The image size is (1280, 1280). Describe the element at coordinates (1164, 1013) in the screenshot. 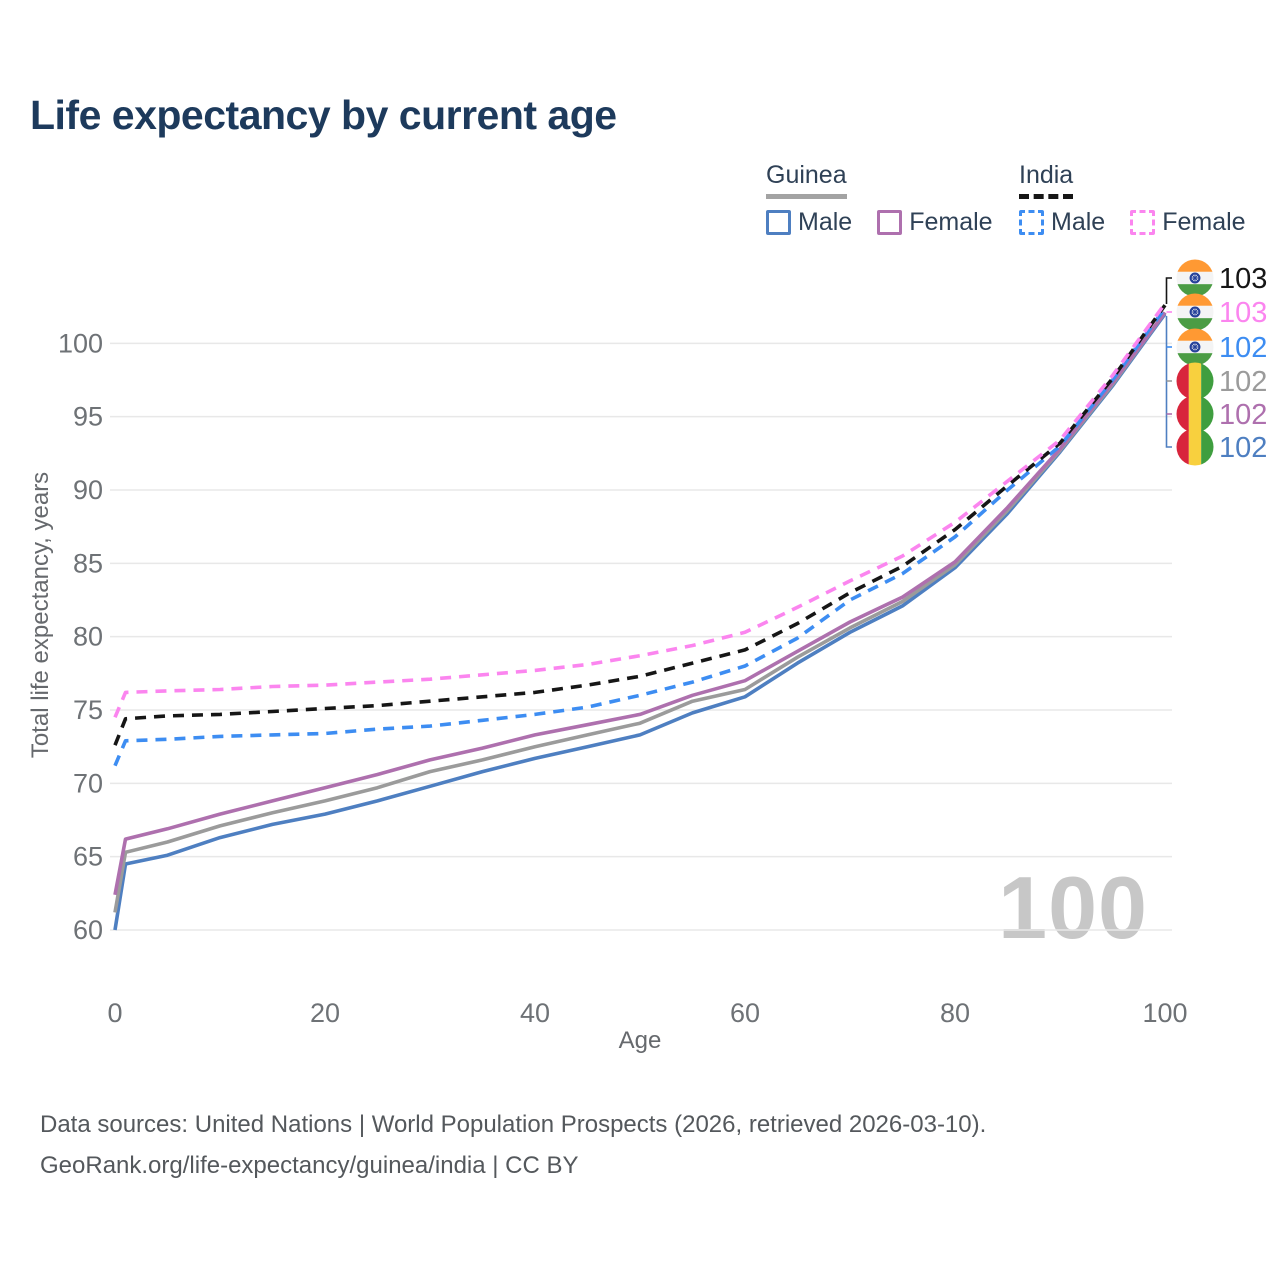

I see `x-tick-label: 100` at that location.